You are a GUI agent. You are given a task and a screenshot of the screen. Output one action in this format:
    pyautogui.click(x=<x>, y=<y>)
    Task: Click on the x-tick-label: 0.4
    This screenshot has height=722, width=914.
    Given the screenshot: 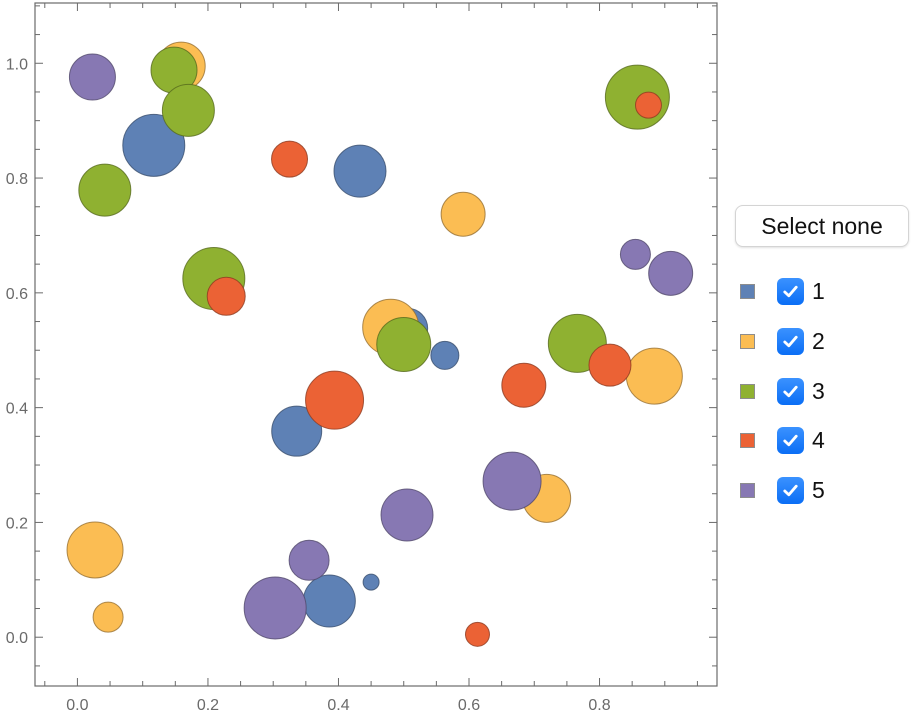 What is the action you would take?
    pyautogui.click(x=338, y=705)
    